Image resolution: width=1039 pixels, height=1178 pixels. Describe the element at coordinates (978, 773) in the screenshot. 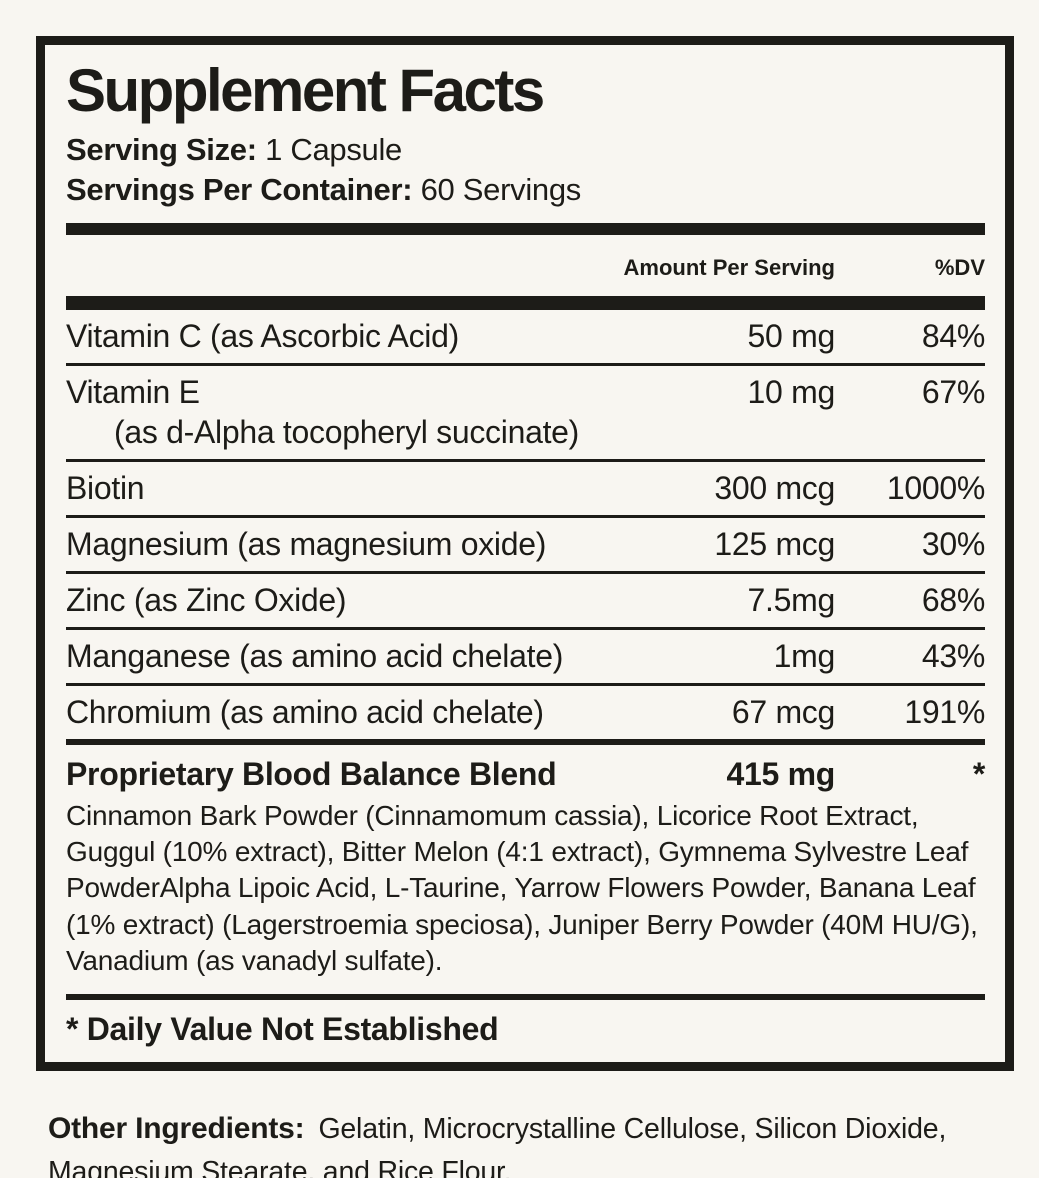

I see `blend-dv-asterisk: *` at that location.